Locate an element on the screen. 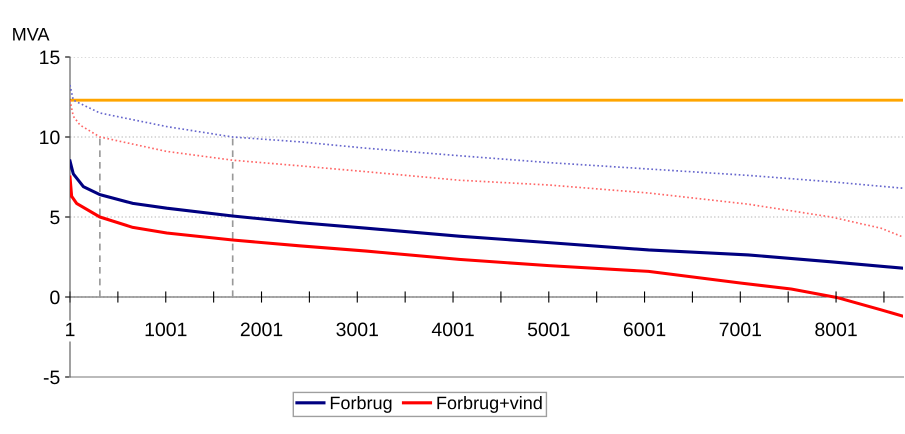  legend-label: Forbrug is located at coordinates (361, 404).